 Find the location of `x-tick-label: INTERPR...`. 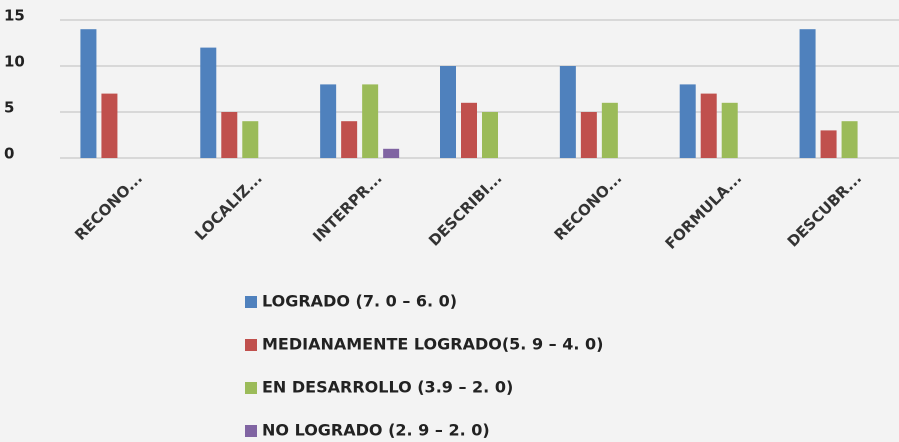

x-tick-label: INTERPR... is located at coordinates (347, 207).